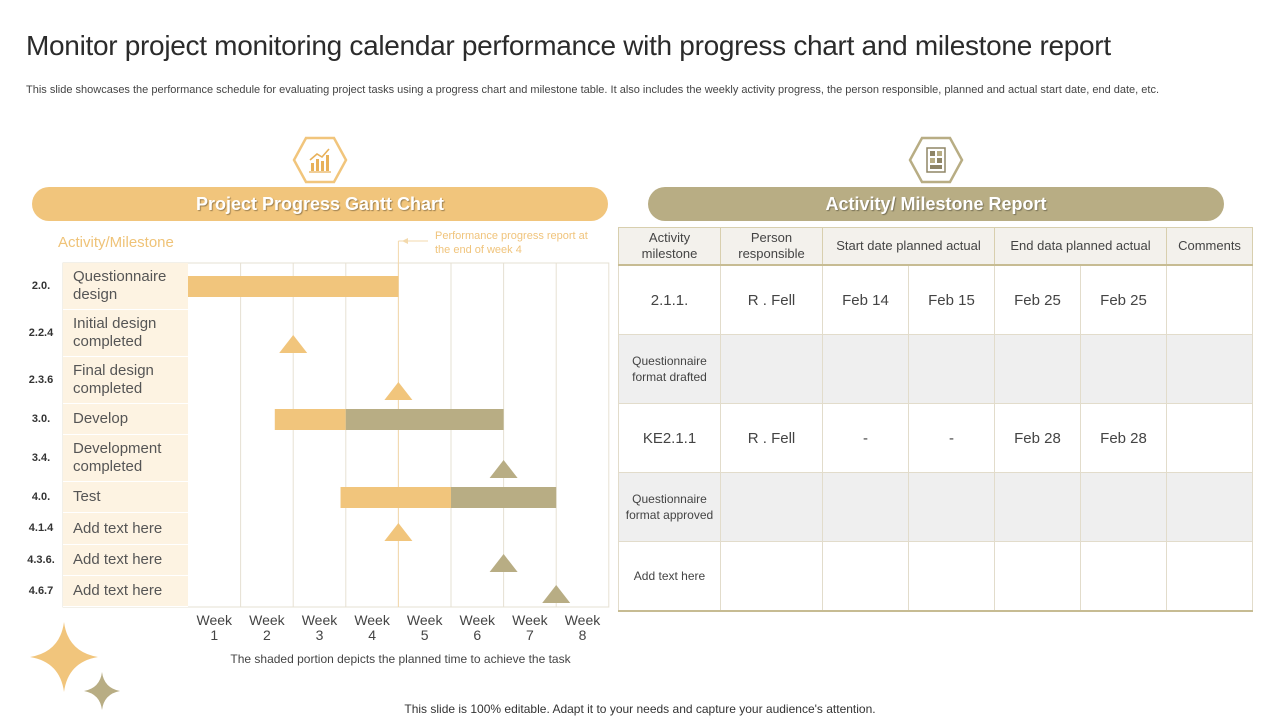 This screenshot has width=1280, height=720. I want to click on gantt-row-id: 2.2.4, so click(41, 332).